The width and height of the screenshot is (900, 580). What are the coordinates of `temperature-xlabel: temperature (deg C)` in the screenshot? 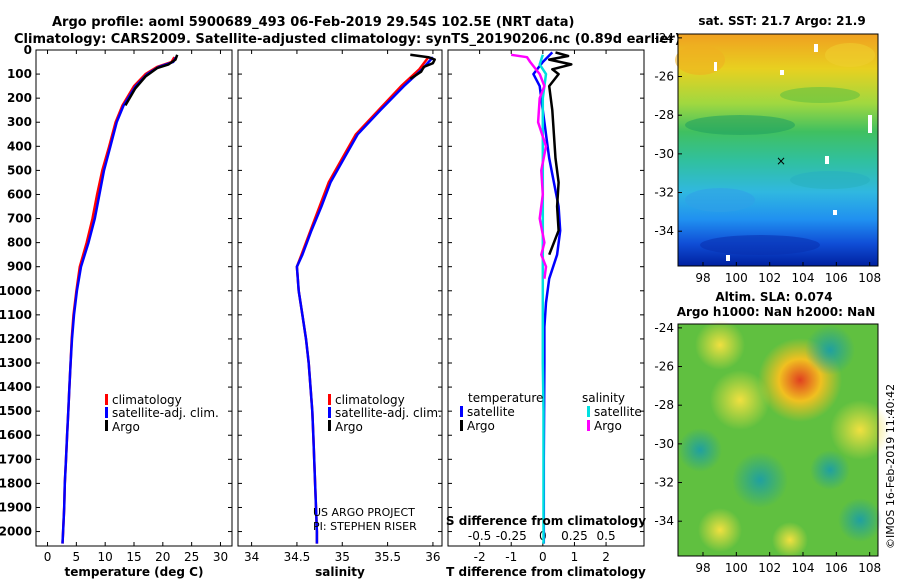 It's located at (134, 572).